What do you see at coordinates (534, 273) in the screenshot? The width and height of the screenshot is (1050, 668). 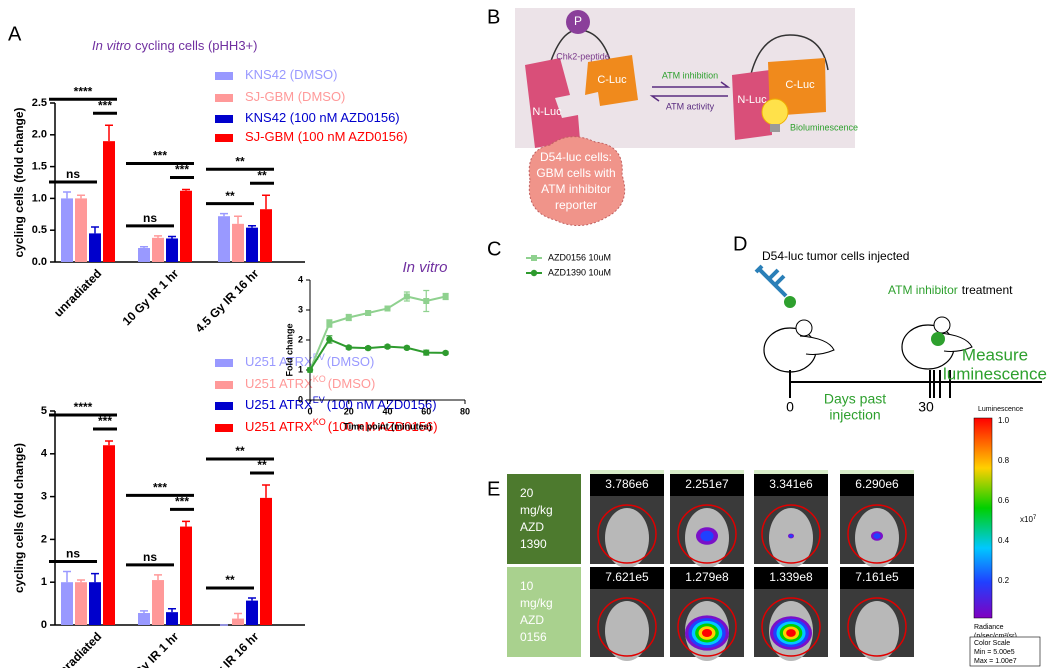 I see `legend-marker` at bounding box center [534, 273].